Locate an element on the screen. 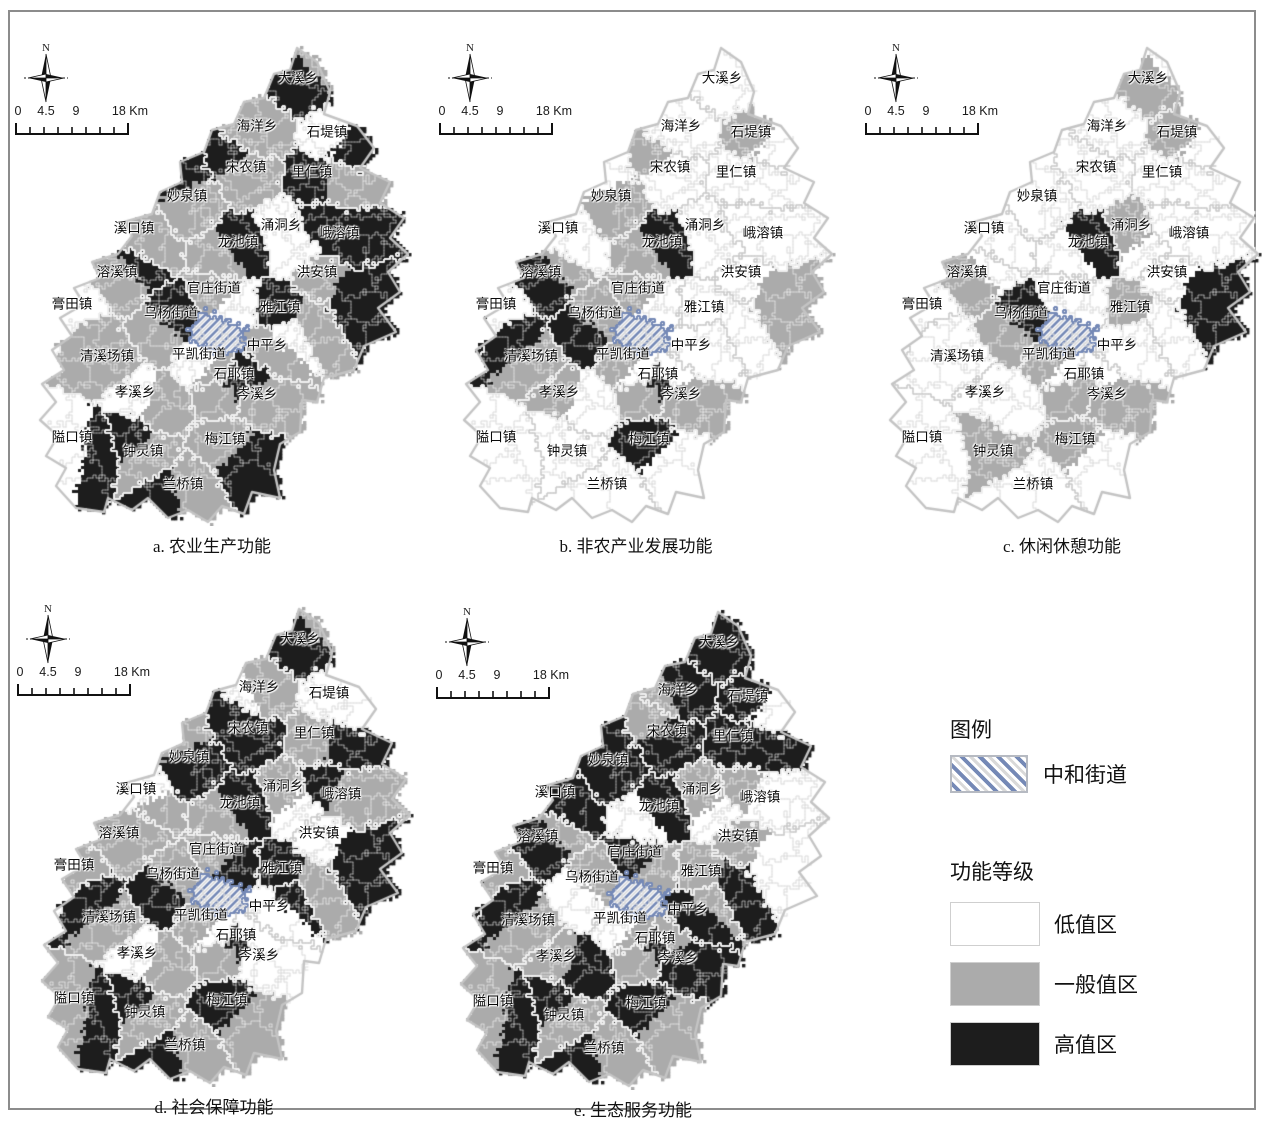  scale-tick-label: 9 is located at coordinates (497, 675).